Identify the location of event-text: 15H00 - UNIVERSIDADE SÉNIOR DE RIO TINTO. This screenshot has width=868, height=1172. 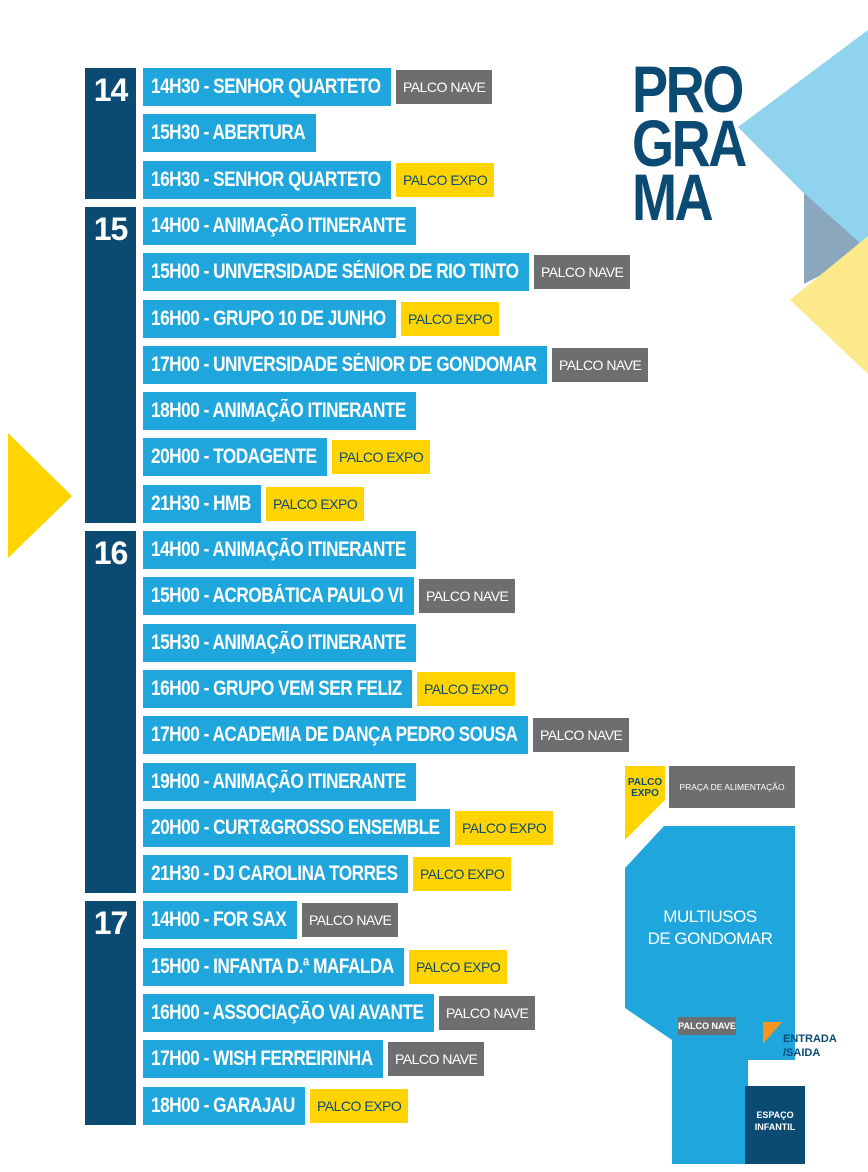
(335, 272).